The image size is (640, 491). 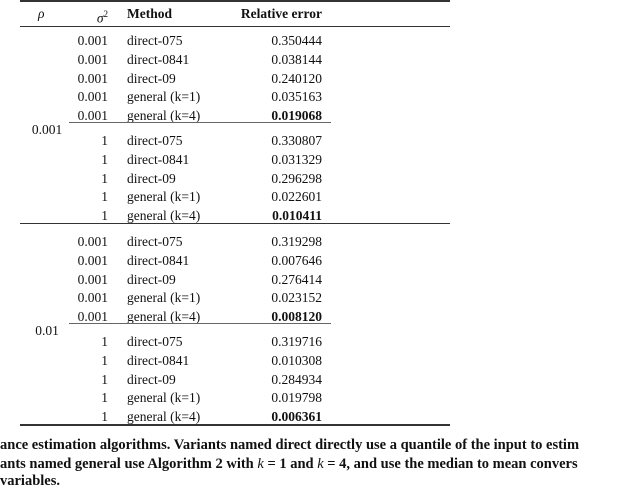 I want to click on relative-error-cell: 0.006361, so click(x=296, y=417).